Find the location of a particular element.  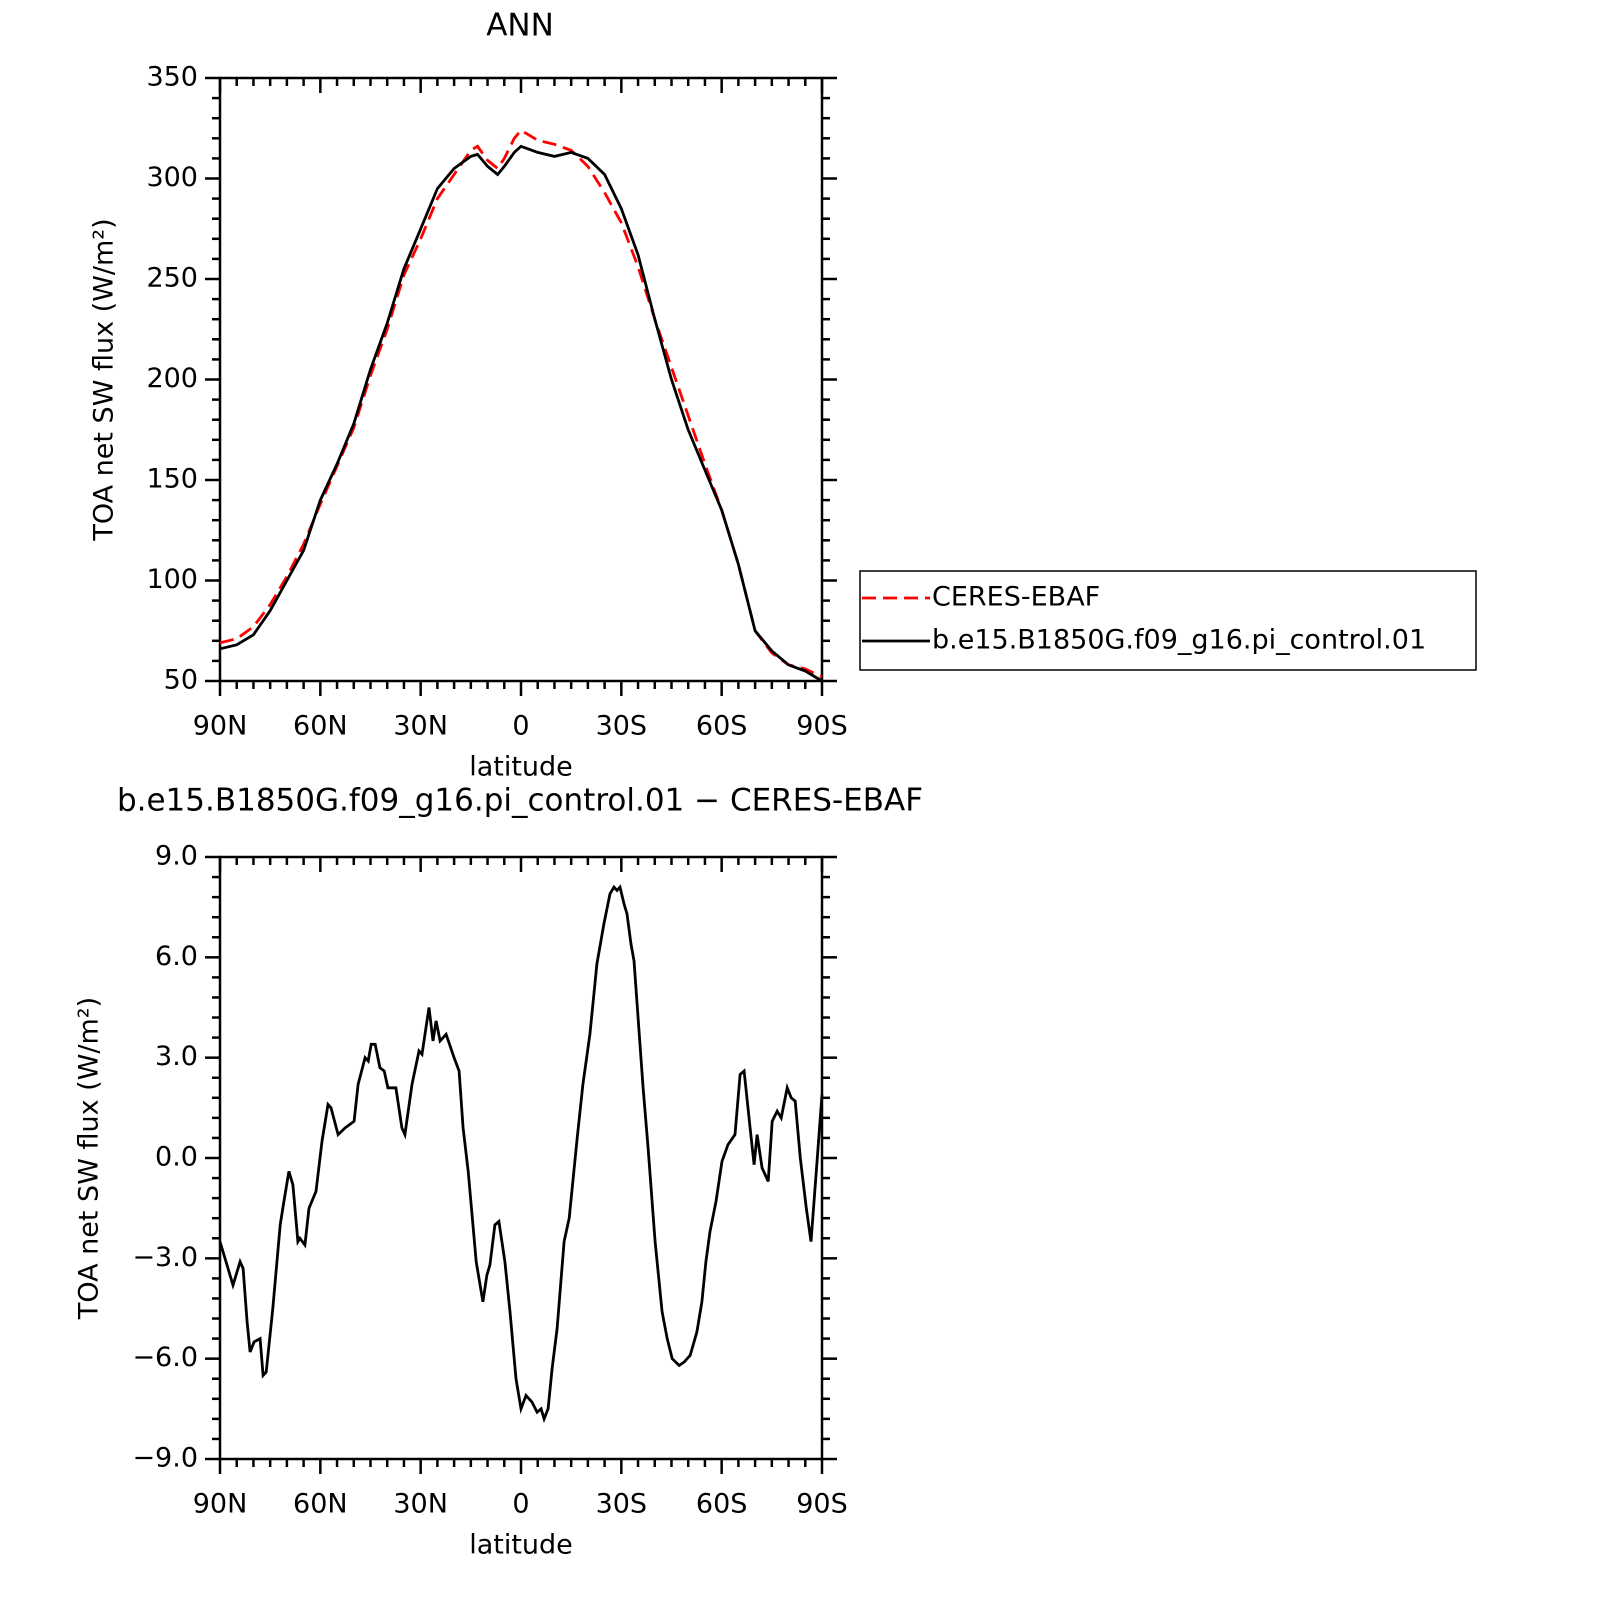

y-tick-label: 6.0 is located at coordinates (176, 956).